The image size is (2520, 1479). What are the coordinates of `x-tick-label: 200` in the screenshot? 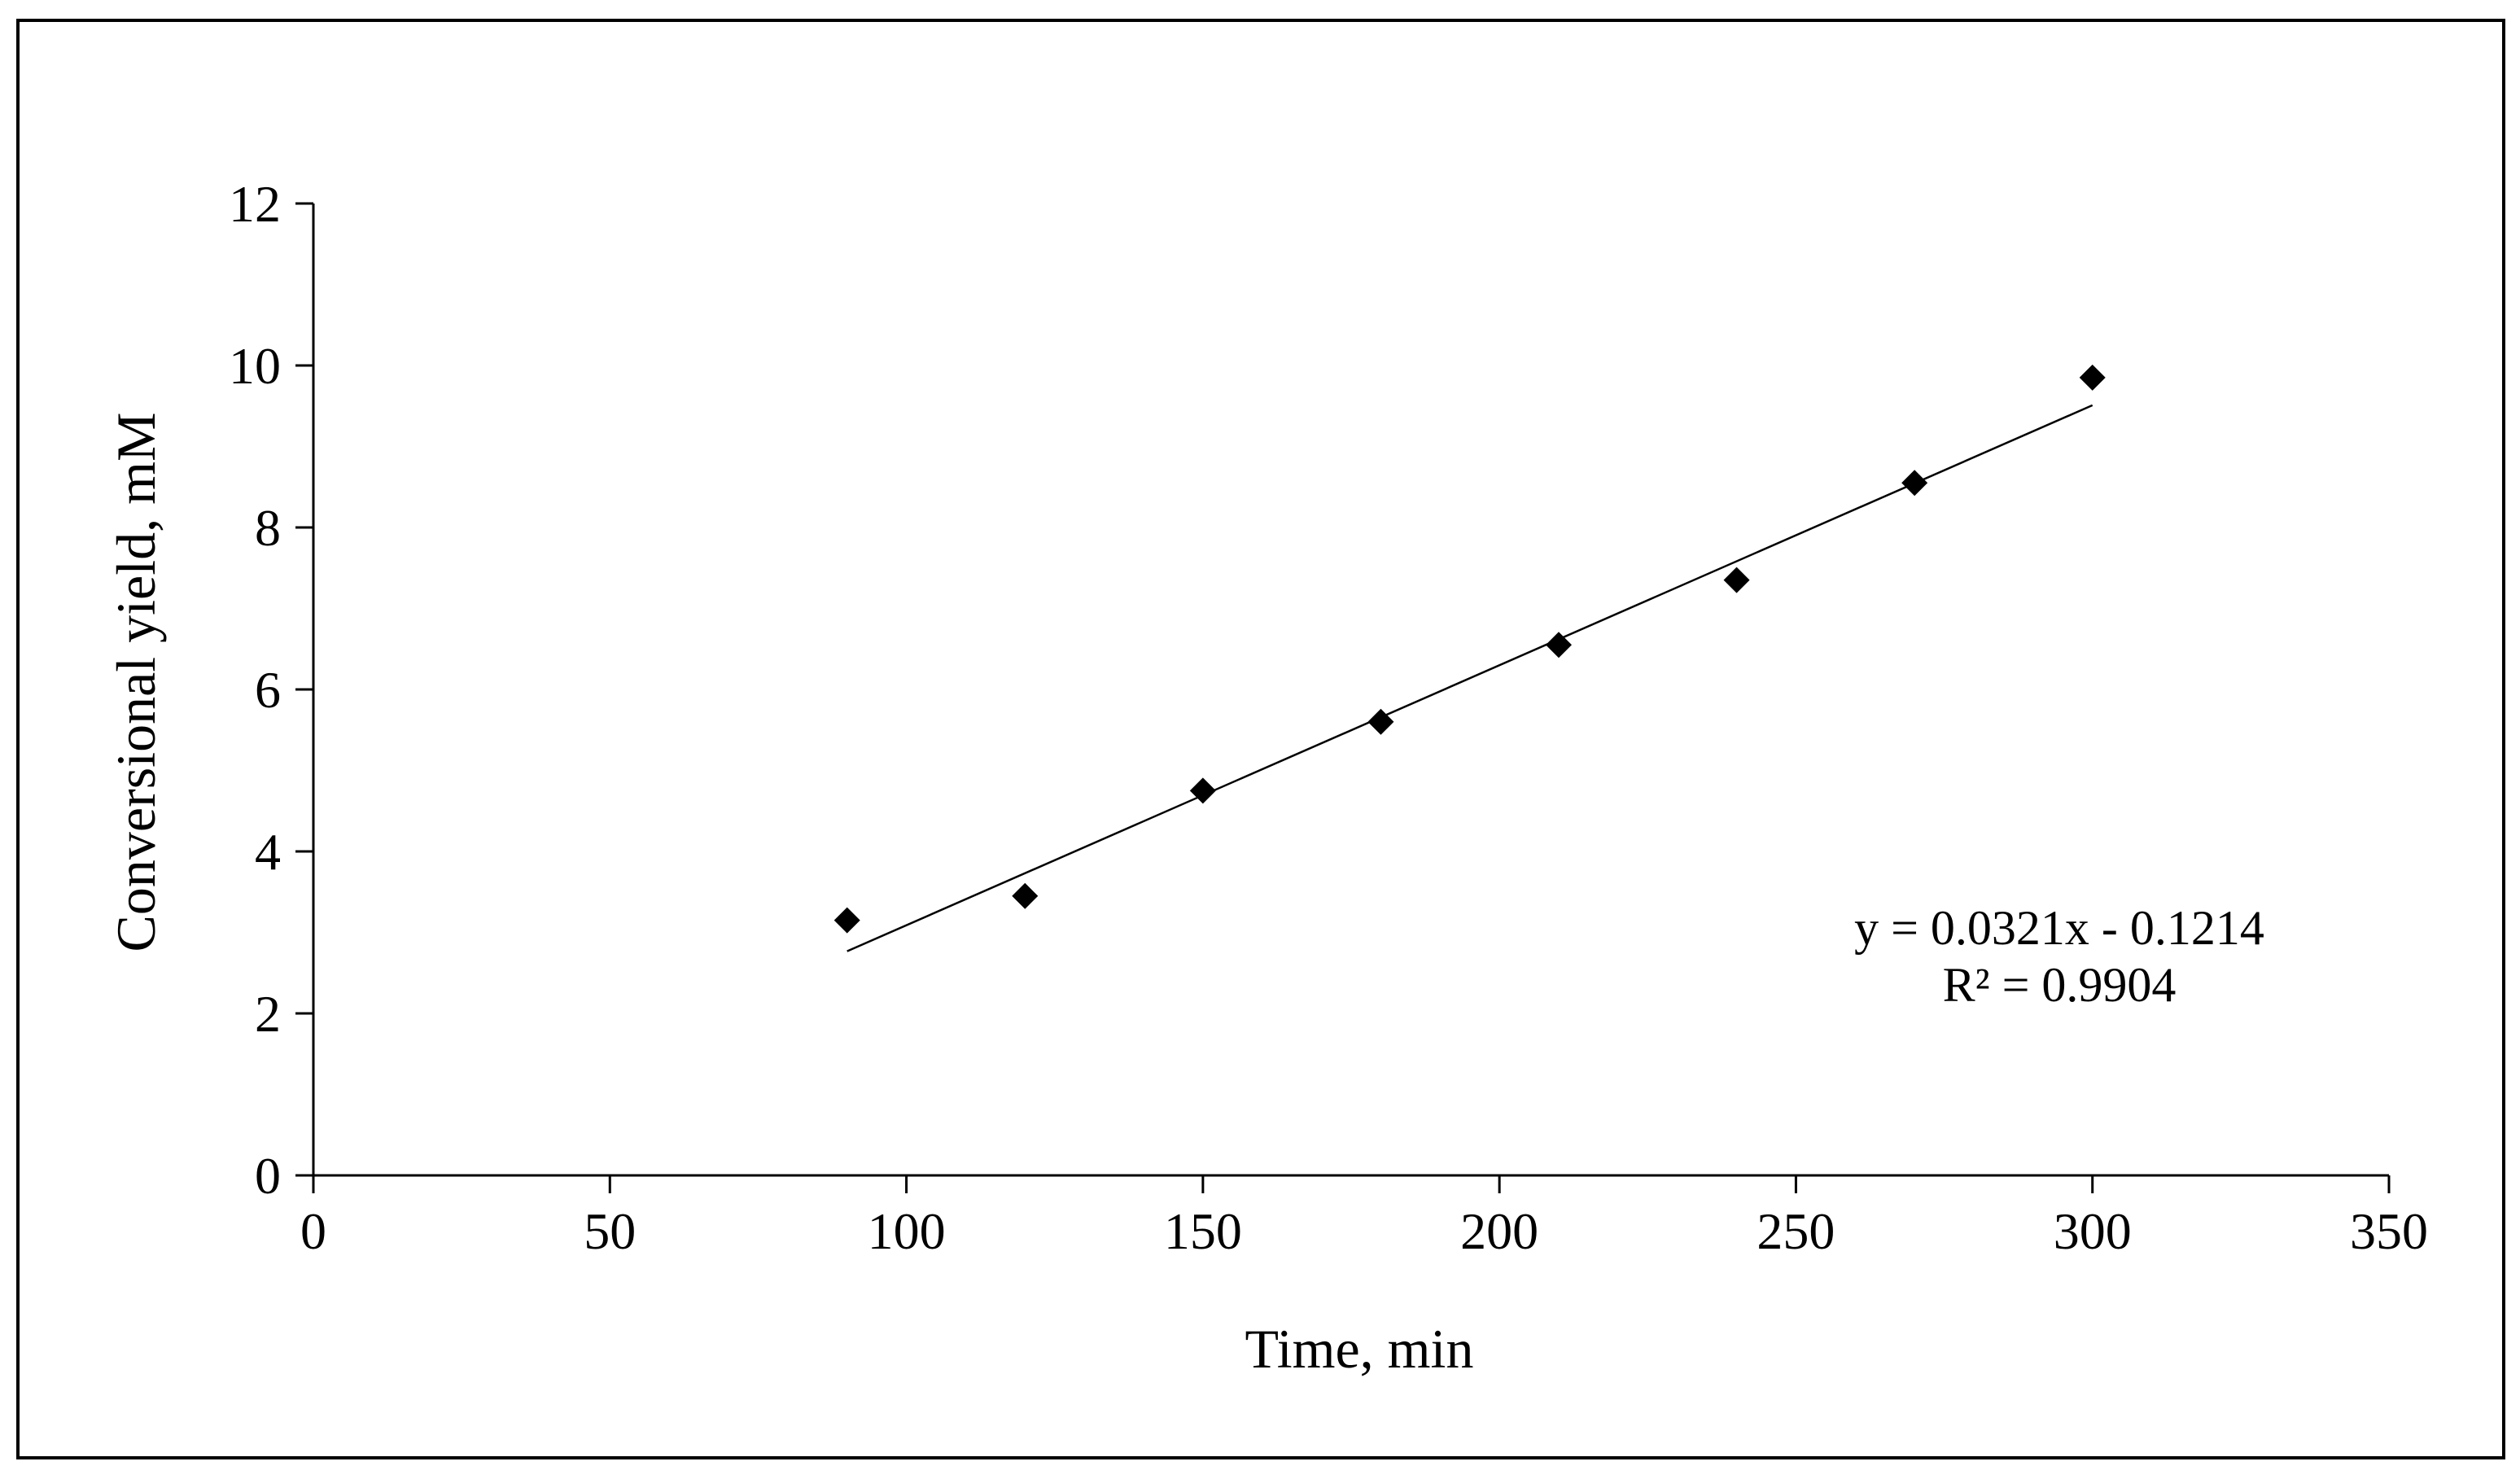 It's located at (1499, 1231).